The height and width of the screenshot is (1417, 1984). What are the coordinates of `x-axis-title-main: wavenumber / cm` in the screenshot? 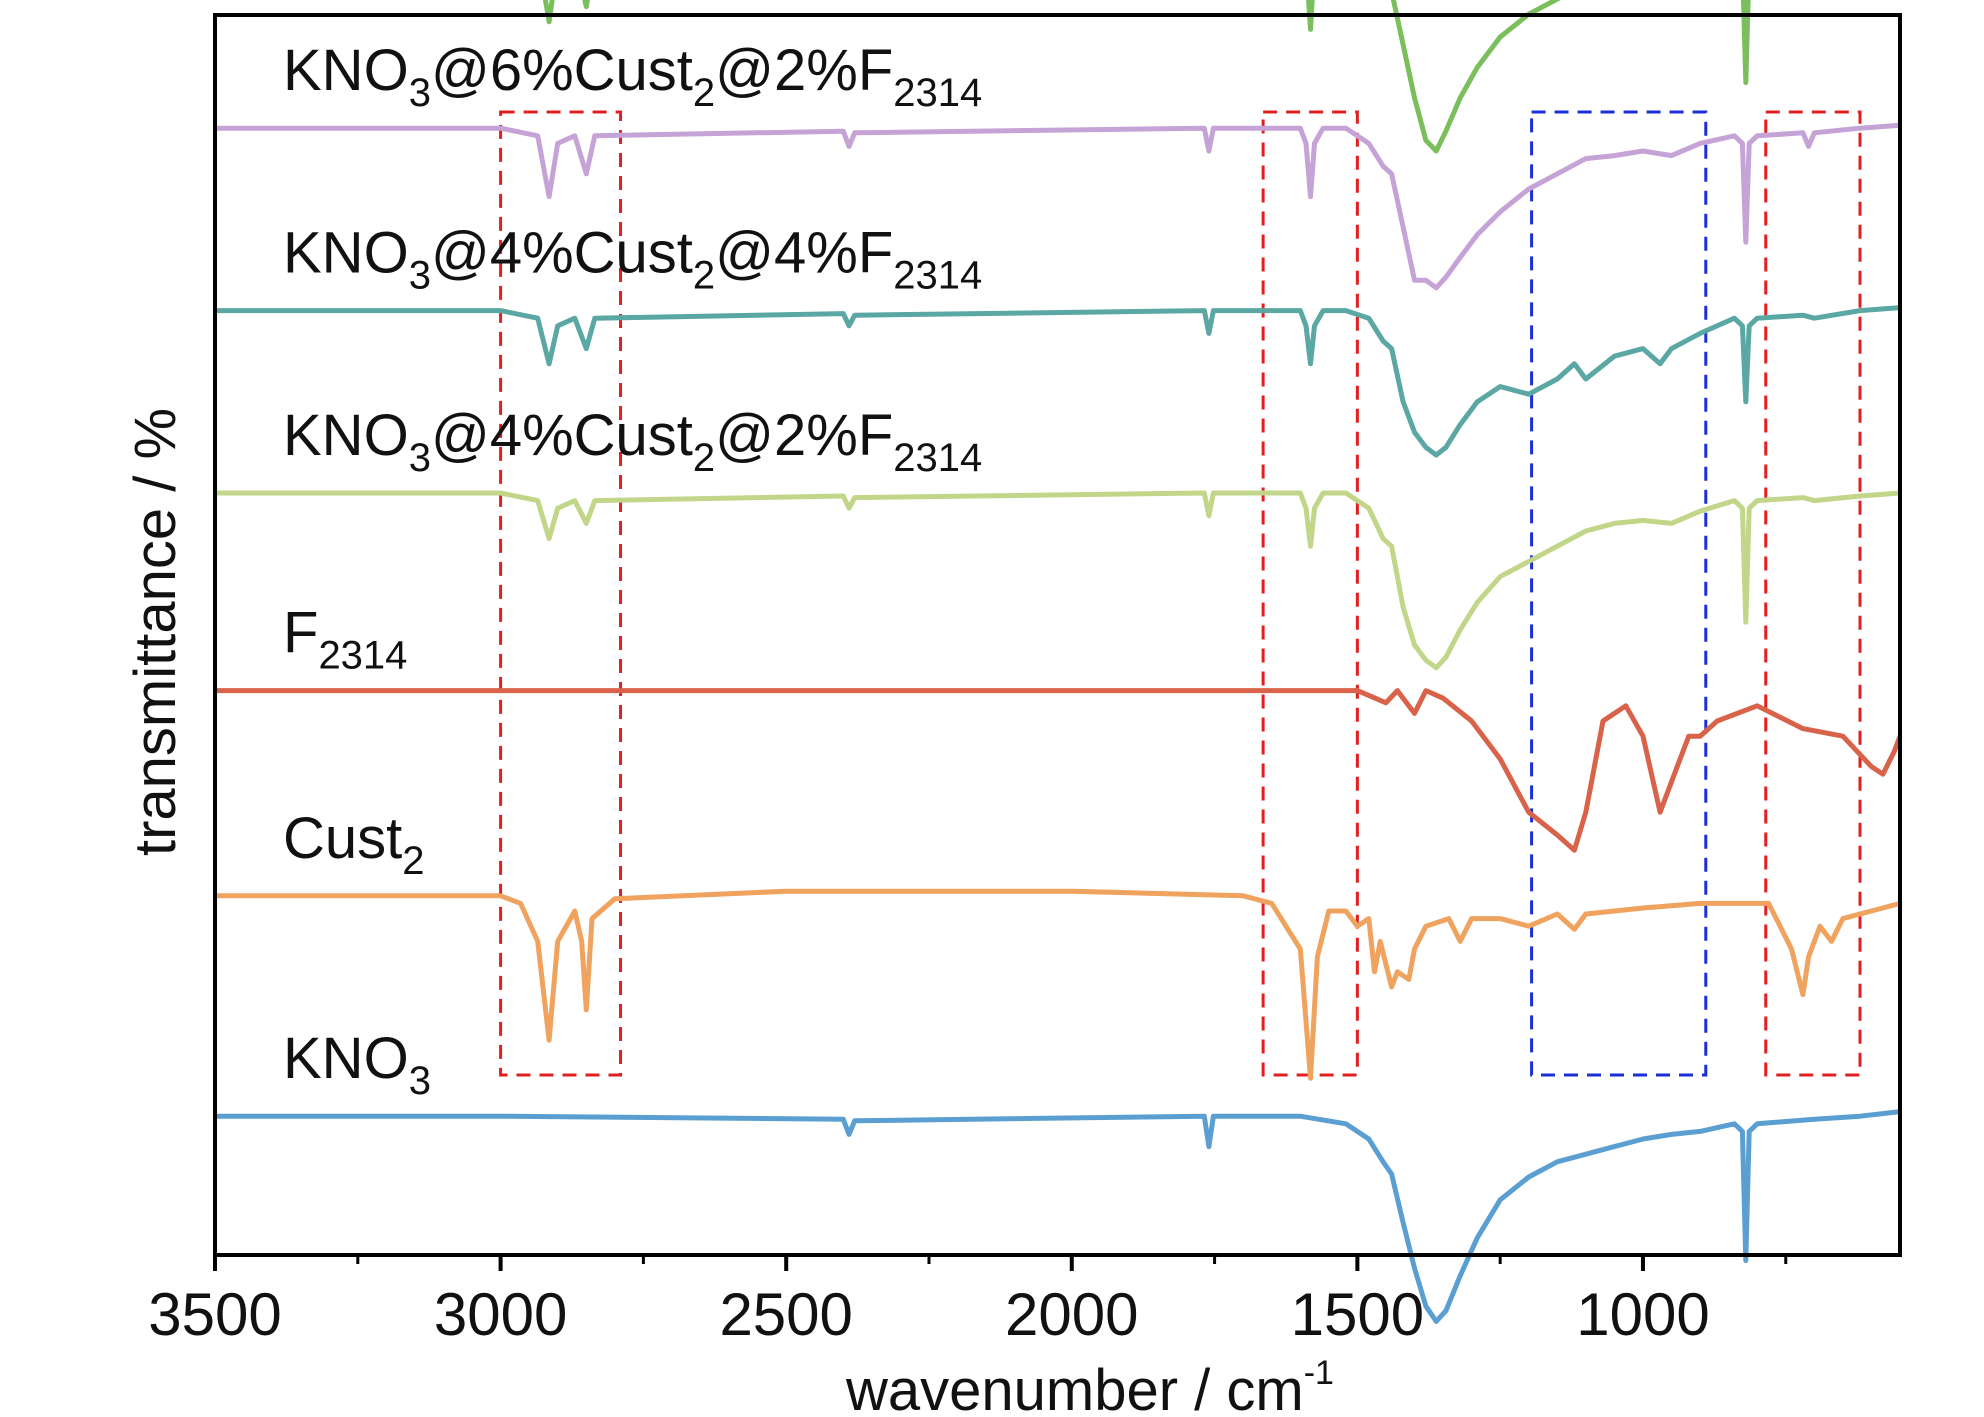 It's located at (1074, 1387).